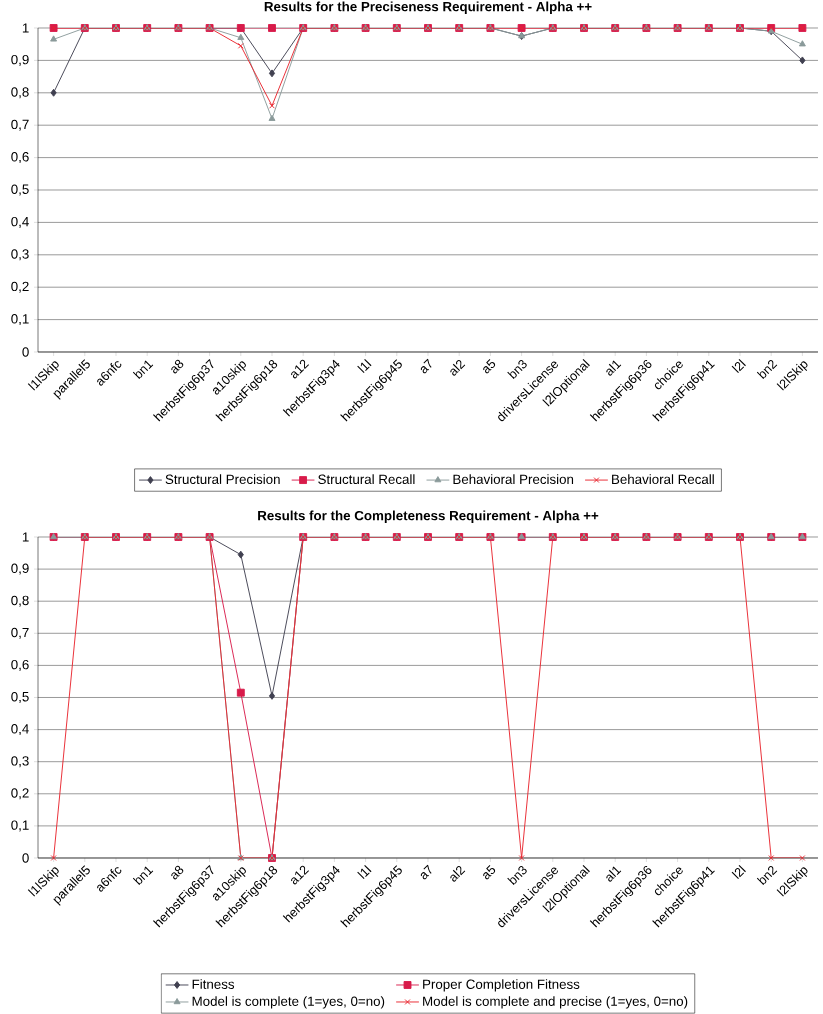 This screenshot has width=823, height=1014. Describe the element at coordinates (428, 7) in the screenshot. I see `chart-title: Results for the Preciseness Requirement - Alpha ++` at that location.